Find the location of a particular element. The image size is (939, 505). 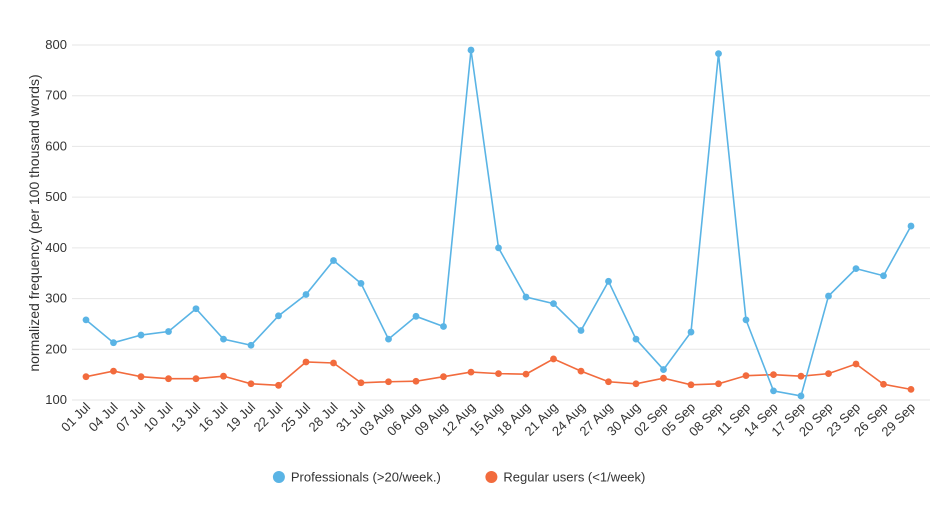

legend-item-2: Regular users (<1/week) is located at coordinates (565, 477).